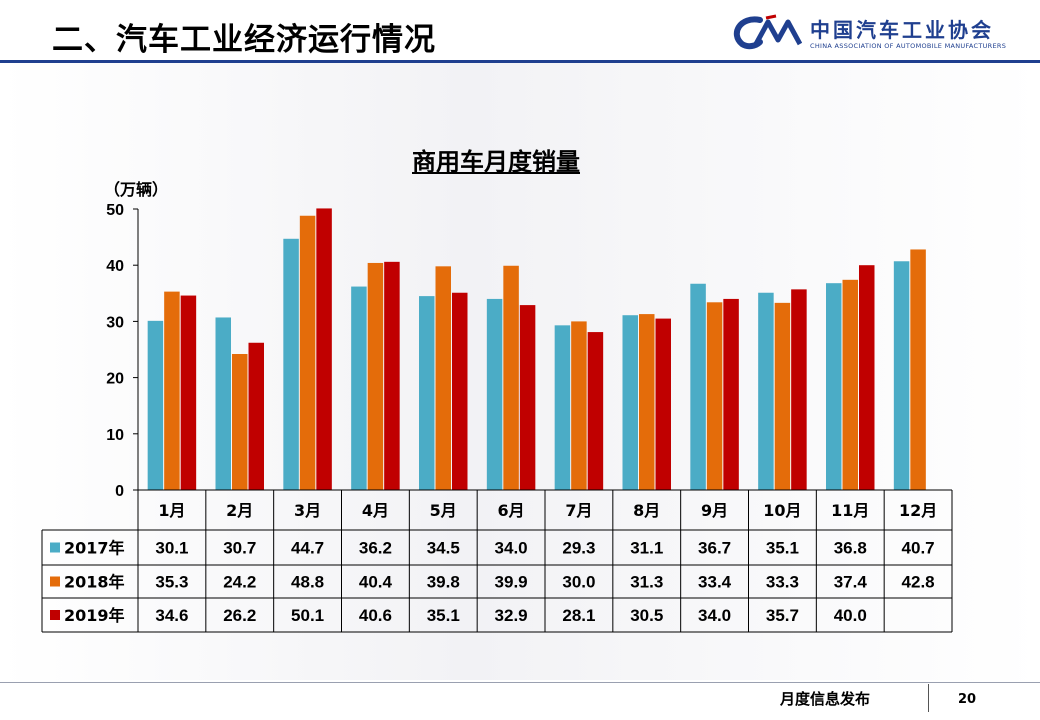  I want to click on table-cell-value: 35.3, so click(171, 582).